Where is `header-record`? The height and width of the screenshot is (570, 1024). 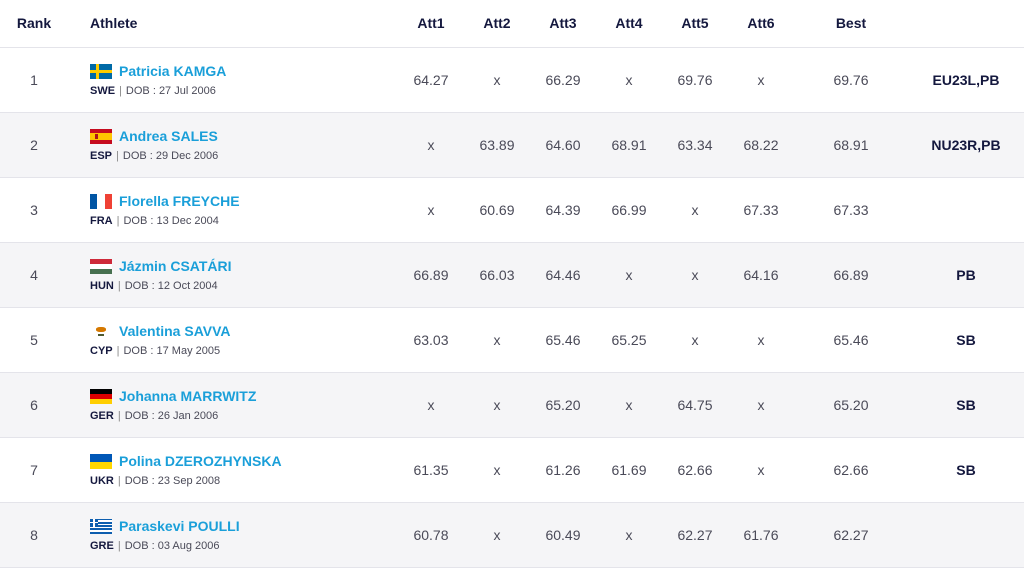
header-record is located at coordinates (966, 24).